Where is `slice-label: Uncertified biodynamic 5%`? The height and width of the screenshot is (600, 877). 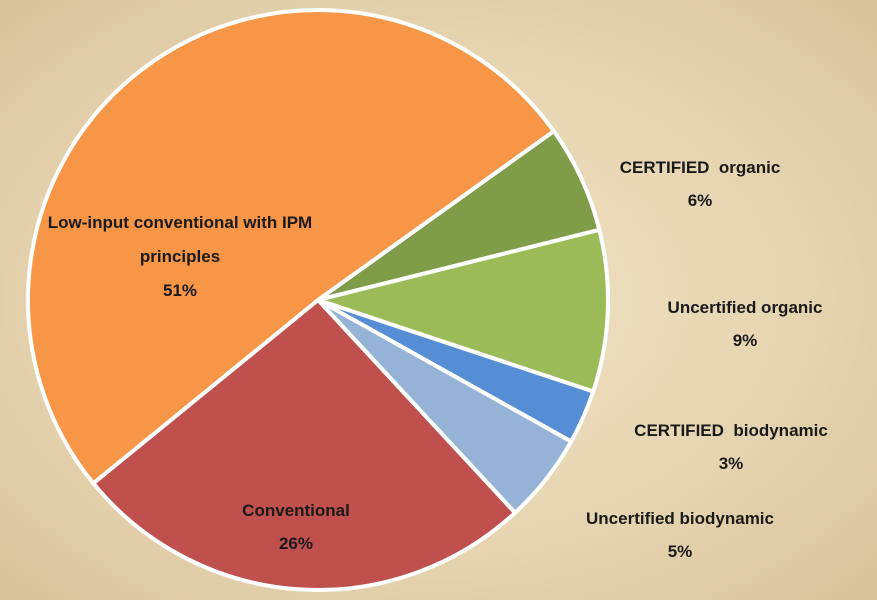
slice-label: Uncertified biodynamic 5% is located at coordinates (680, 535).